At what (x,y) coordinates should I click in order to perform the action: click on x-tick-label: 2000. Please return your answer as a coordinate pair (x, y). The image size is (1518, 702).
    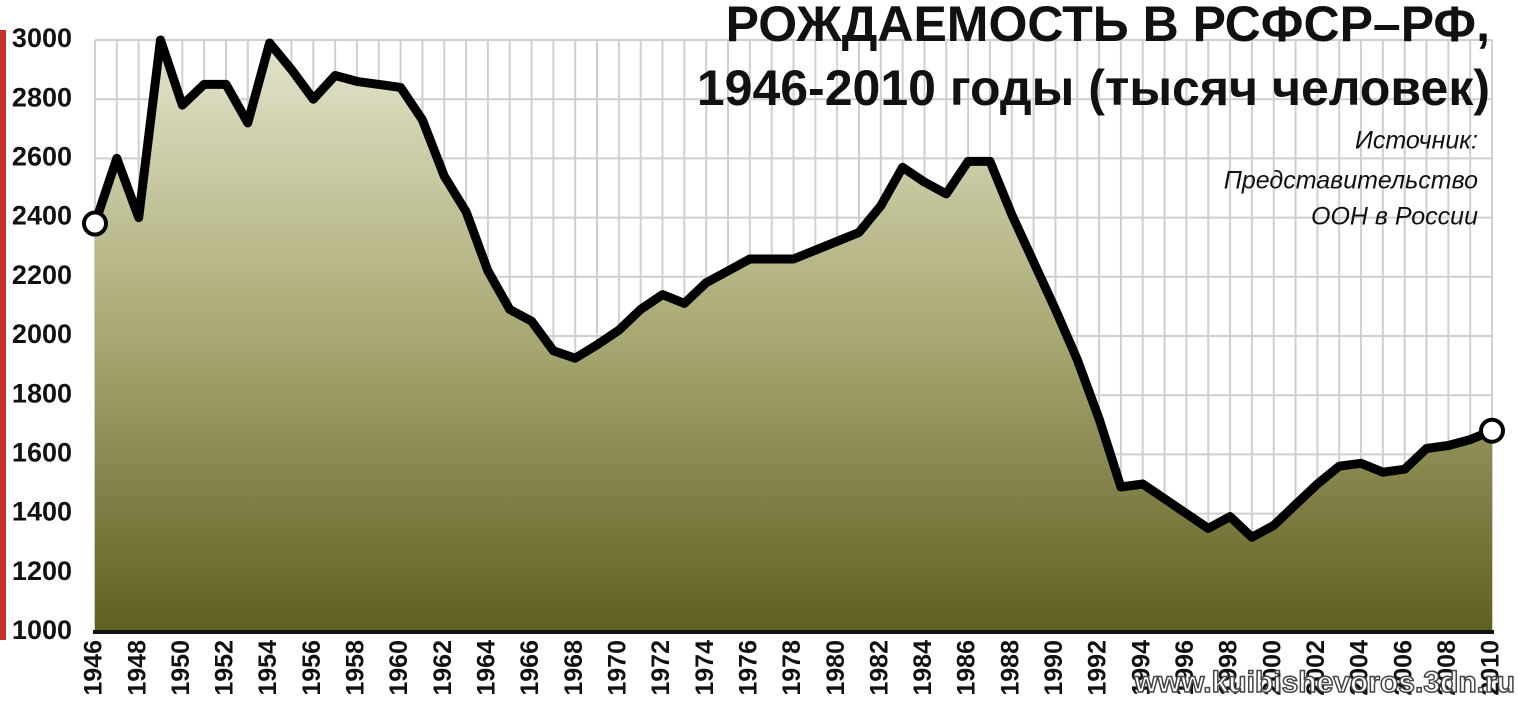
    Looking at the image, I should click on (1272, 668).